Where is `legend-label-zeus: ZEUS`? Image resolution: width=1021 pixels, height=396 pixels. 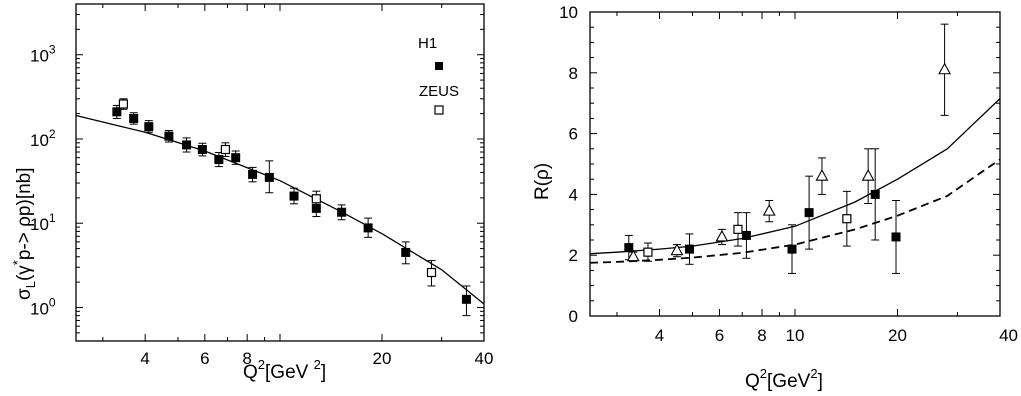
legend-label-zeus: ZEUS is located at coordinates (439, 91).